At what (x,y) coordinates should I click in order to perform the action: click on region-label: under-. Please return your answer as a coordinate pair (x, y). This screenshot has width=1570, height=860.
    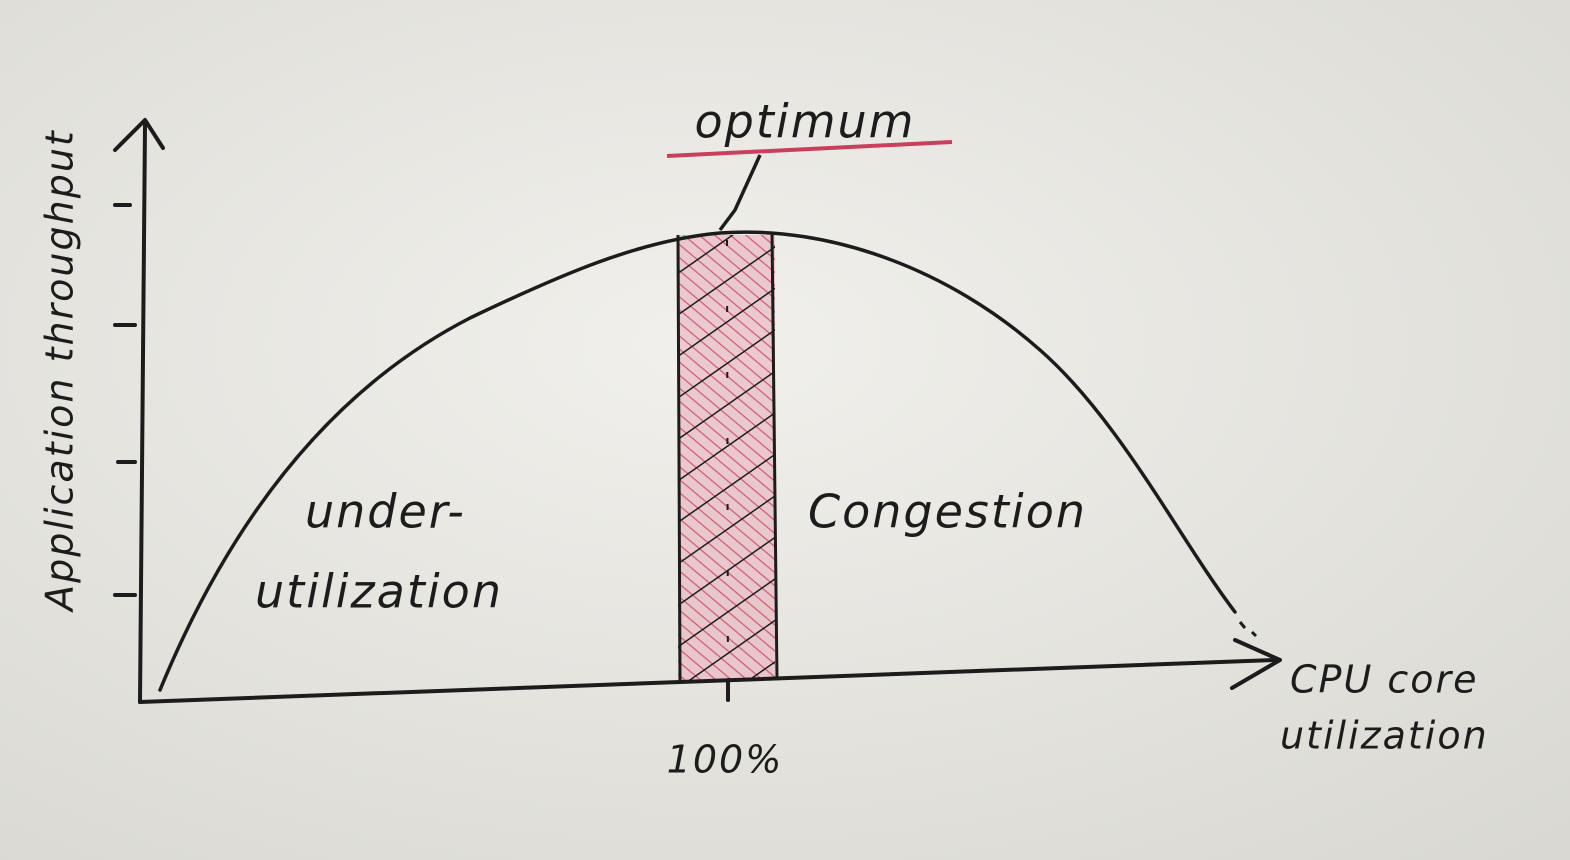
    Looking at the image, I should click on (385, 512).